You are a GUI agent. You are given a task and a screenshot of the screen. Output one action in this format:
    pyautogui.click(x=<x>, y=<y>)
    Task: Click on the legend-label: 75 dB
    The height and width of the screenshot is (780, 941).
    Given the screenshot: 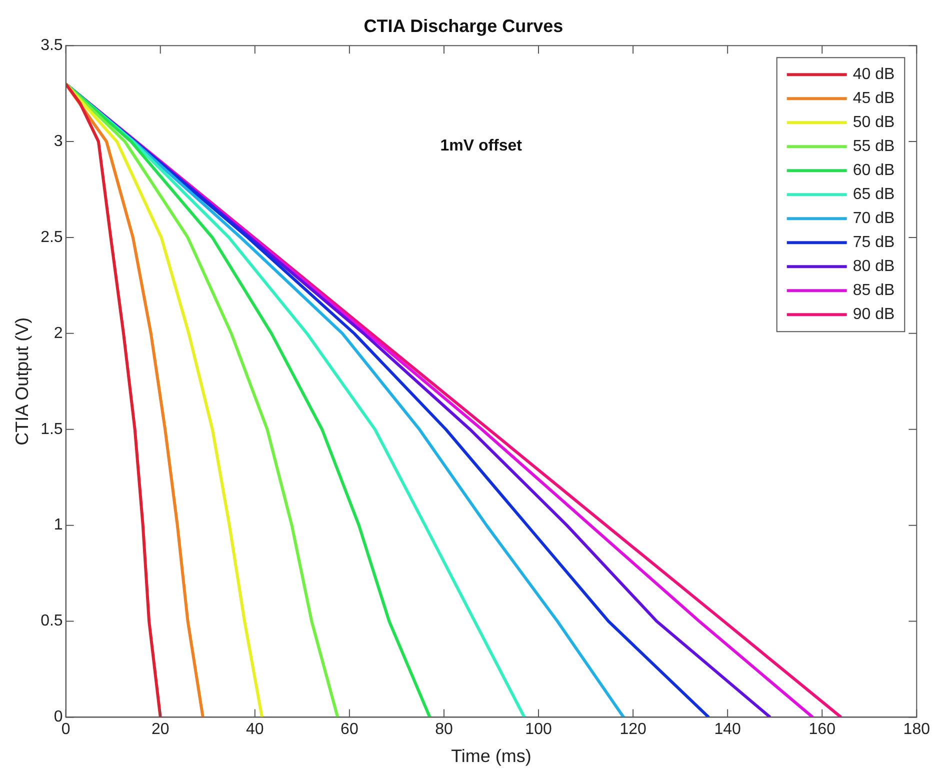 What is the action you would take?
    pyautogui.click(x=873, y=243)
    